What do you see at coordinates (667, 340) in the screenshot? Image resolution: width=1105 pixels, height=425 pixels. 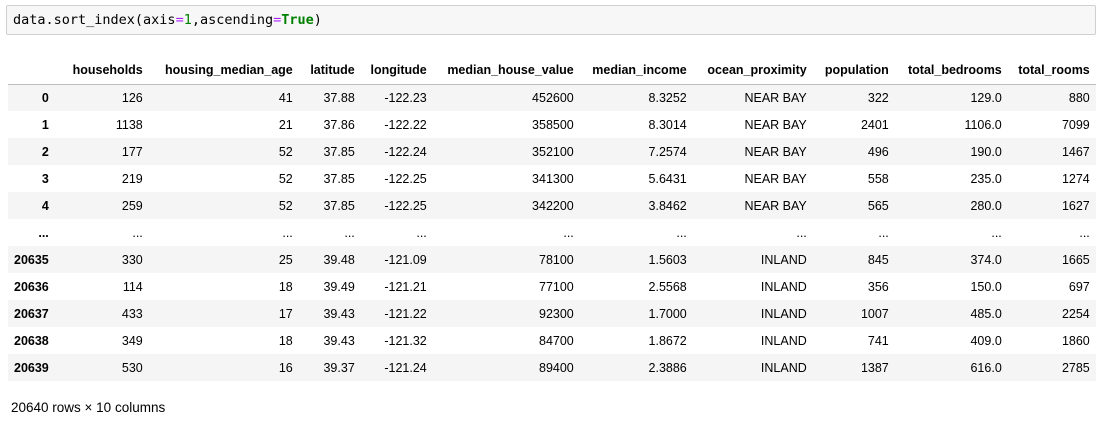 I see `table-cell: 1.8672` at bounding box center [667, 340].